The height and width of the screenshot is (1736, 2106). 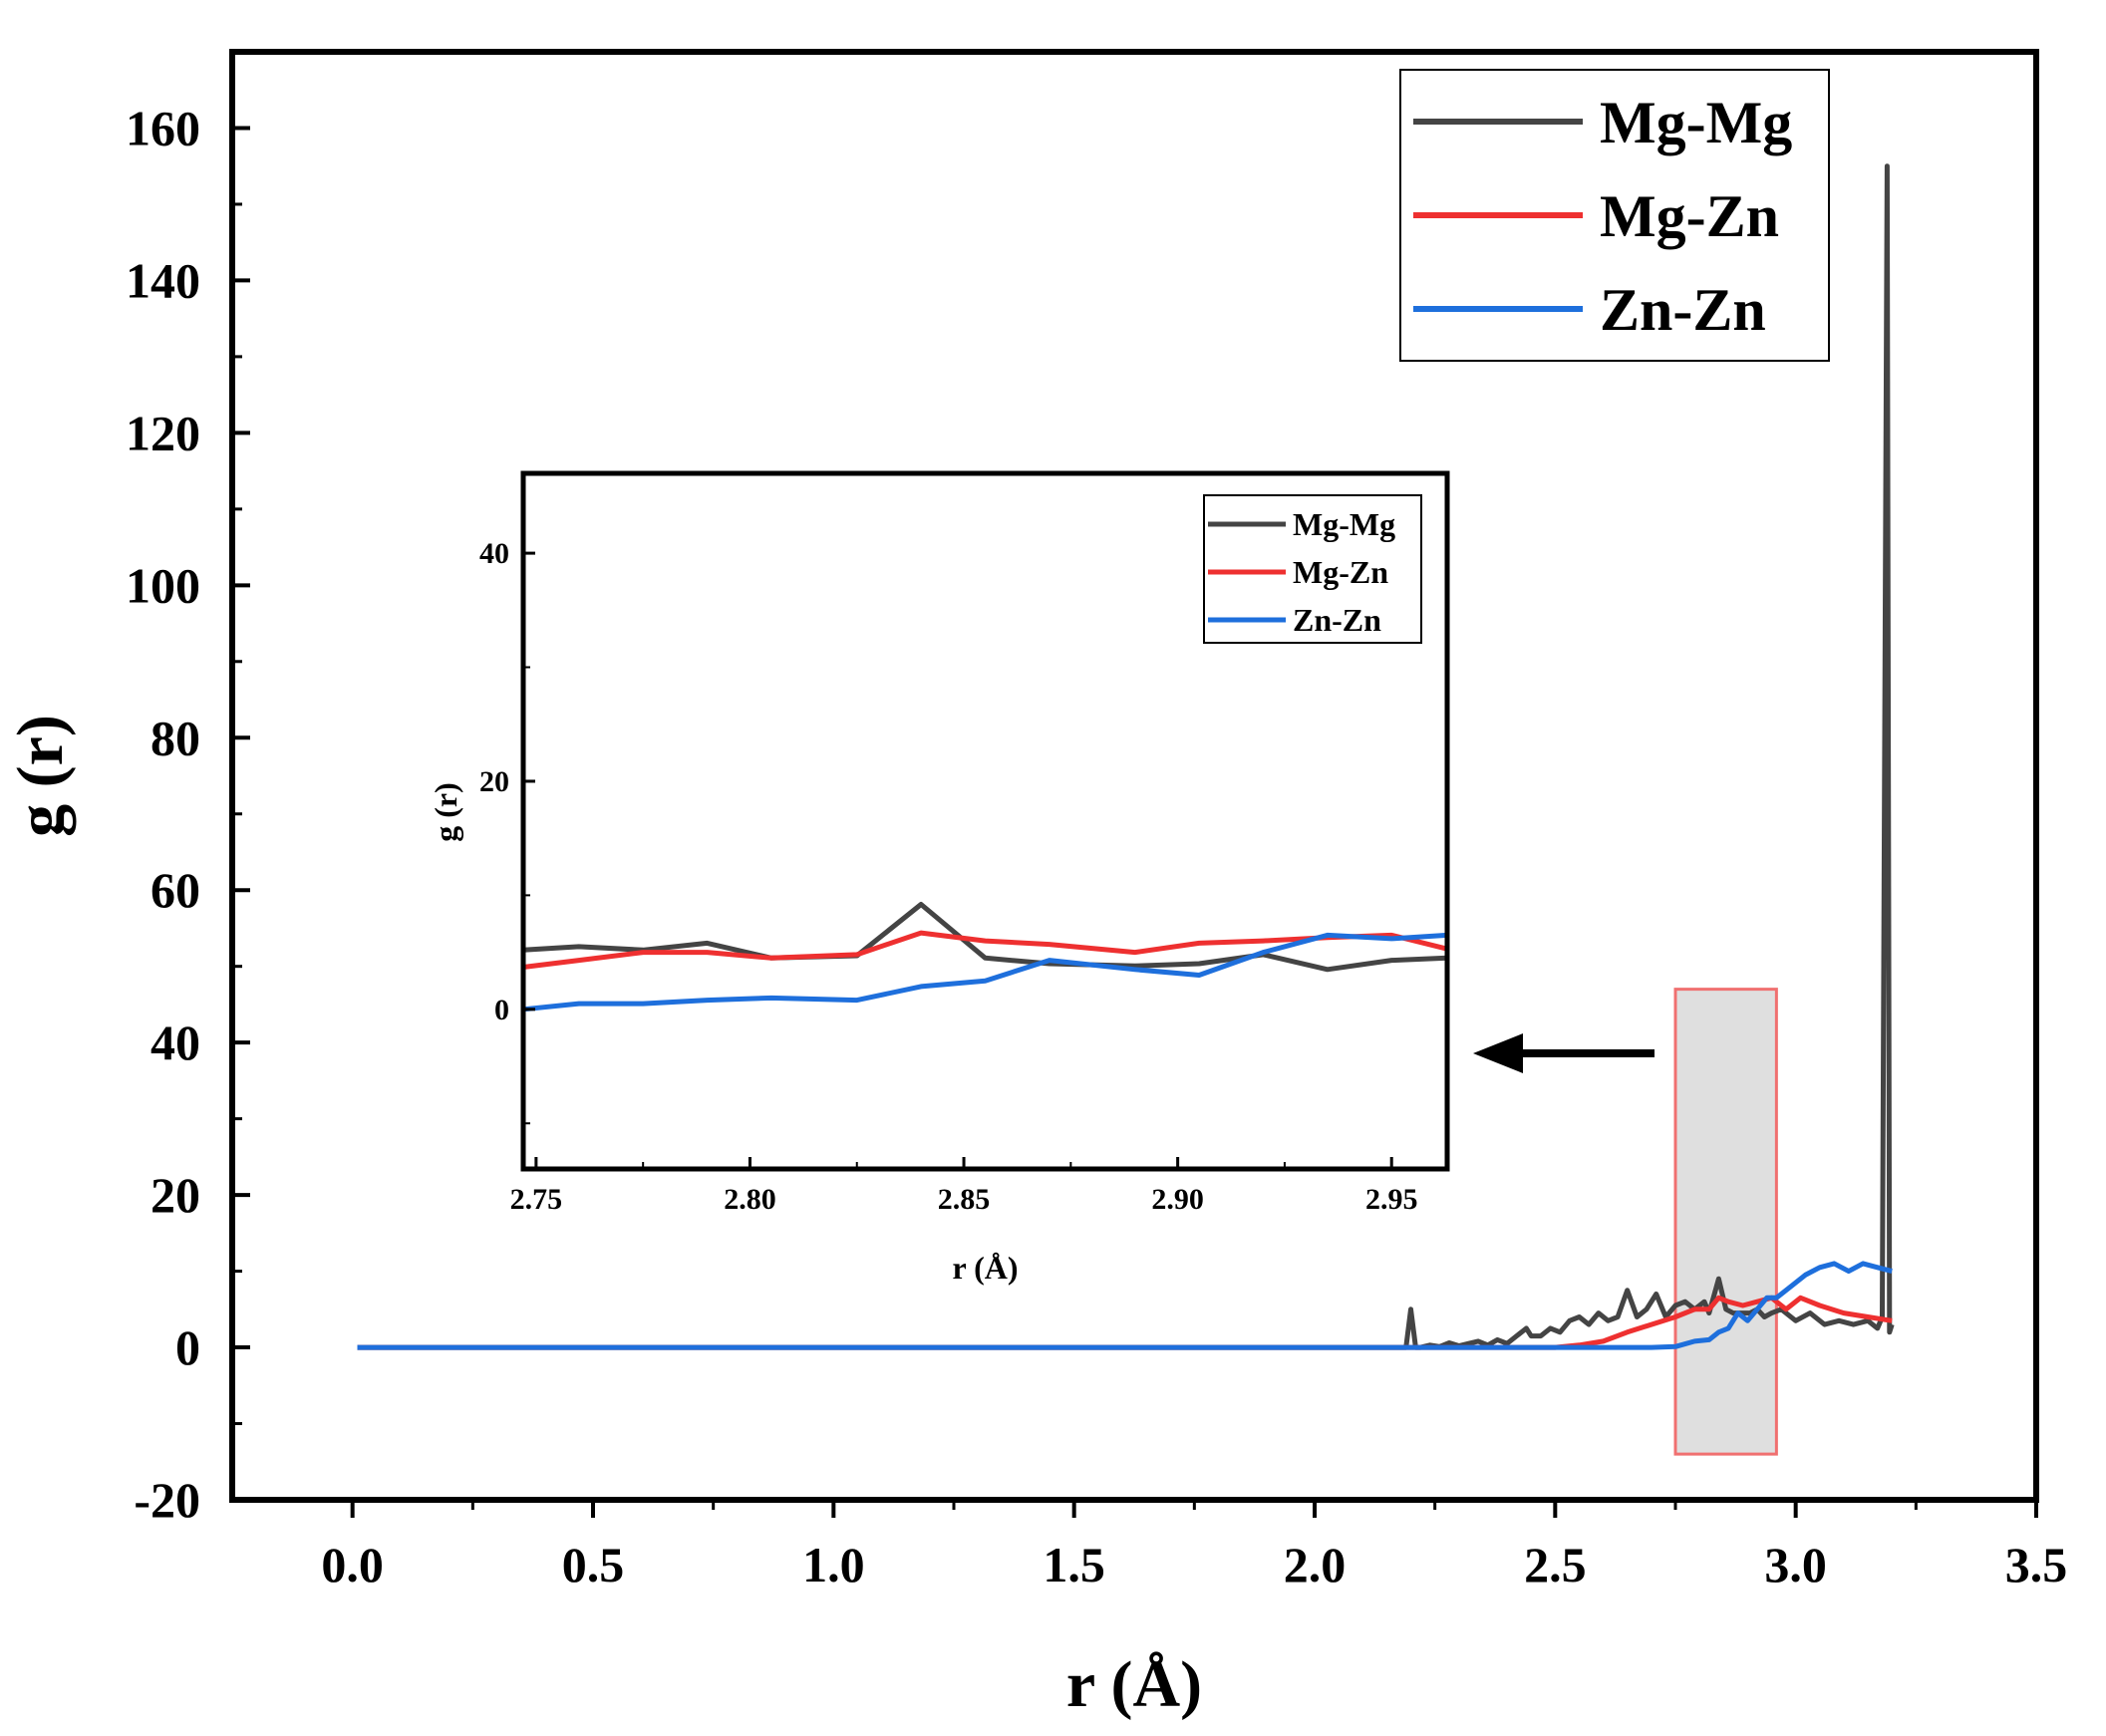 I want to click on x-tick-label: 3.0, so click(x=1795, y=1564).